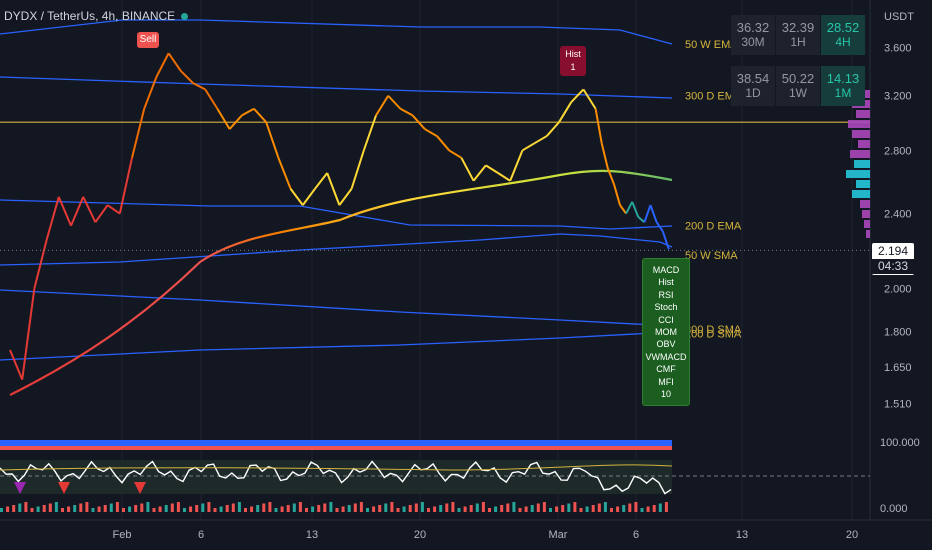 The height and width of the screenshot is (550, 932). What do you see at coordinates (898, 49) in the screenshot?
I see `price-tick-label: 3.600` at bounding box center [898, 49].